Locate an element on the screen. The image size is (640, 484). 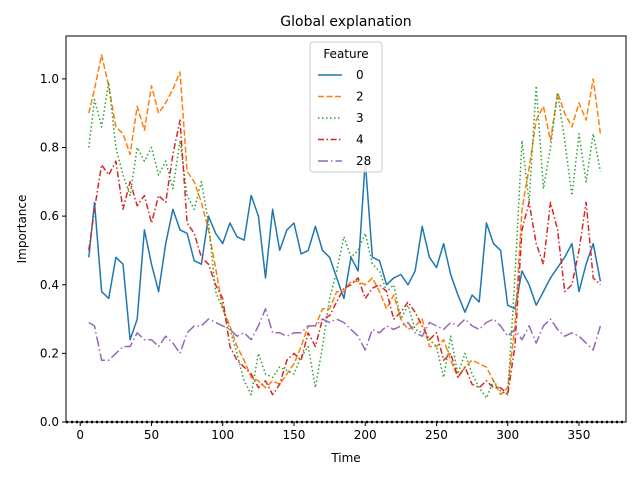
x-tick-label: 350 is located at coordinates (579, 435).